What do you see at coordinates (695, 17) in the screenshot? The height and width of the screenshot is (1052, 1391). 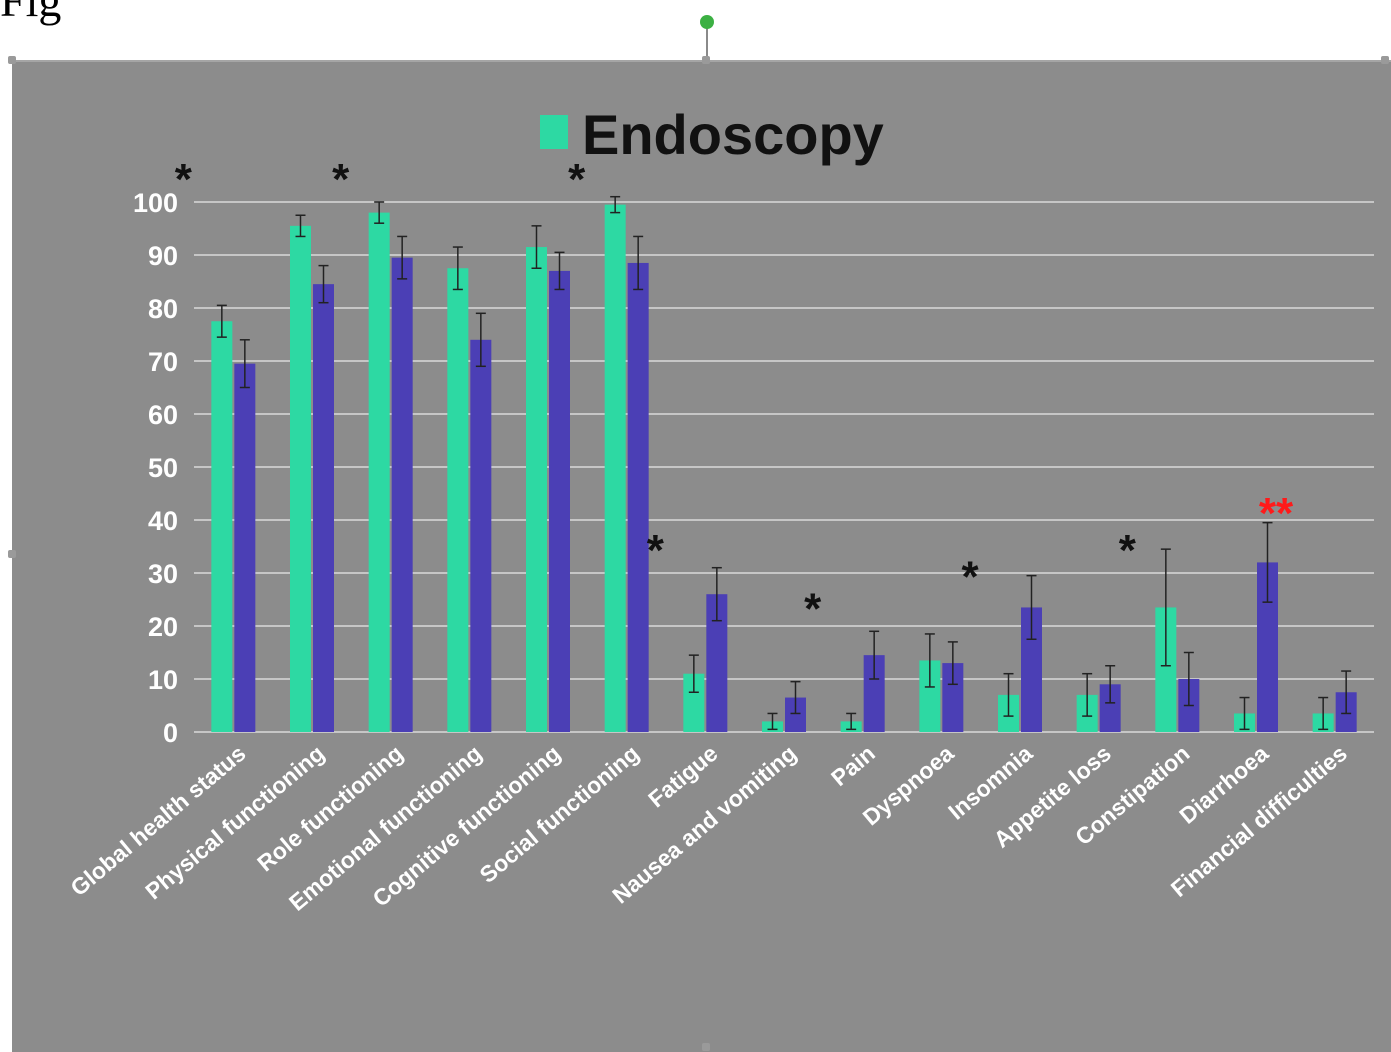 I see `document-heading: Fig` at bounding box center [695, 17].